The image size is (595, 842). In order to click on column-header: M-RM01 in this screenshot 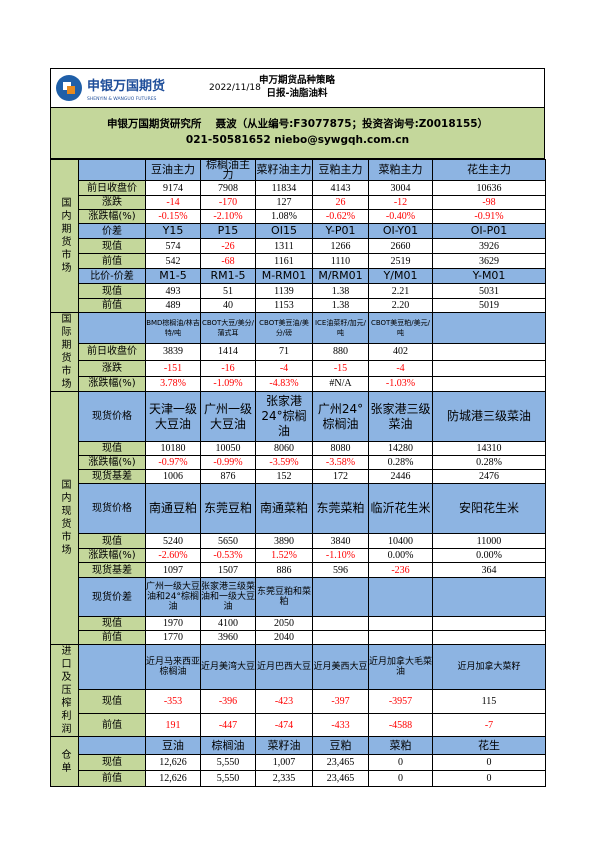, I will do `click(284, 276)`.